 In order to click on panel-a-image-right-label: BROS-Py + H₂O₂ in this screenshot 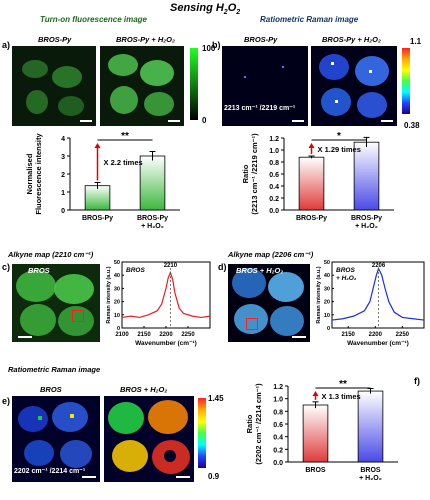, I will do `click(145, 39)`.